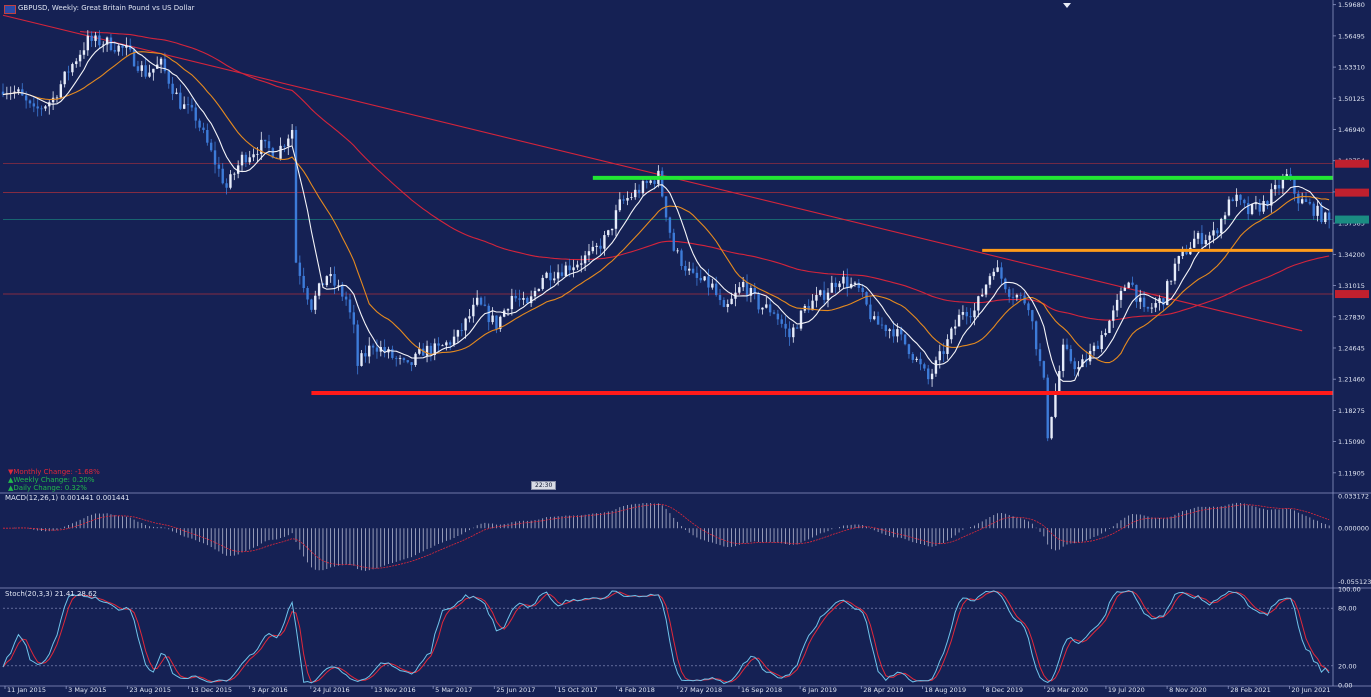  What do you see at coordinates (1354, 582) in the screenshot?
I see `macd-tick-label: -0.055123` at bounding box center [1354, 582].